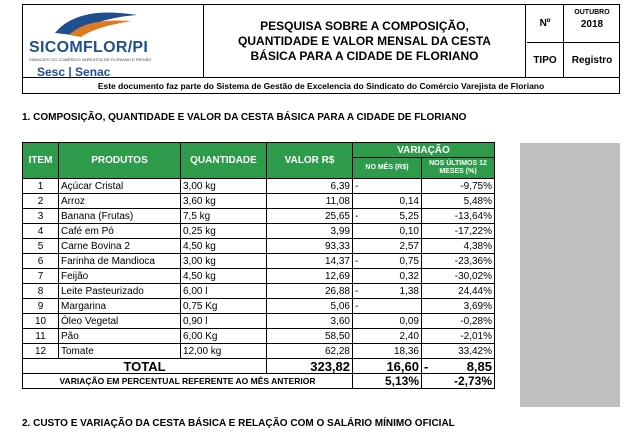 The image size is (640, 436). Describe the element at coordinates (392, 321) in the screenshot. I see `no-mes-cell: 0,09` at that location.